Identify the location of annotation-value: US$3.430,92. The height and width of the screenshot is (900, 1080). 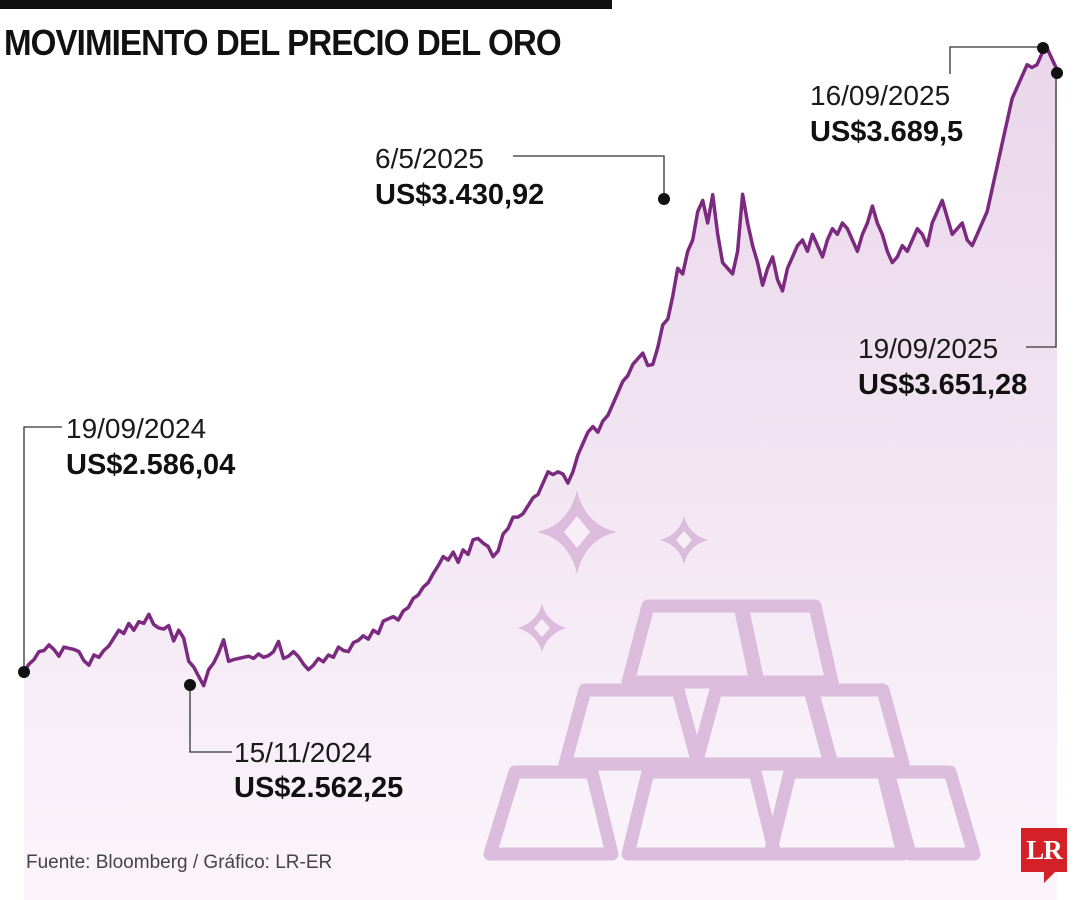
(459, 195).